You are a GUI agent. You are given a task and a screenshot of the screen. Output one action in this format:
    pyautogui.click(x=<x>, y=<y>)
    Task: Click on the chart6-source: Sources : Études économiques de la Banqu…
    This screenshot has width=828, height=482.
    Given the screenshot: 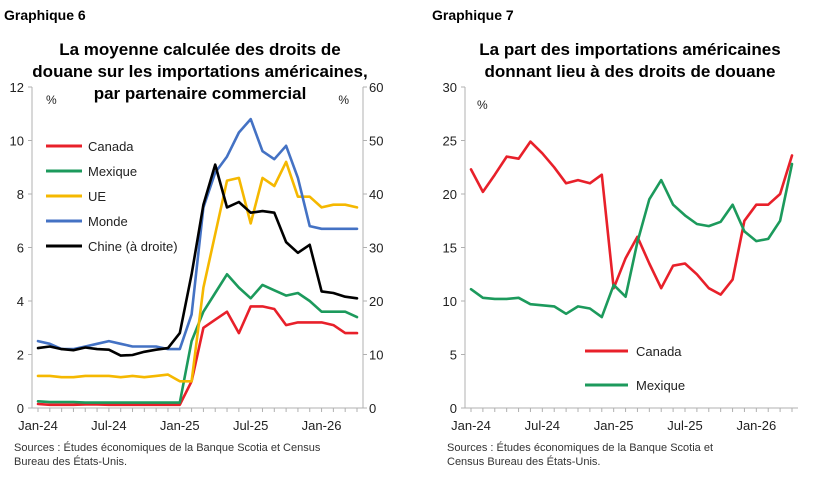 What is the action you would take?
    pyautogui.click(x=194, y=455)
    